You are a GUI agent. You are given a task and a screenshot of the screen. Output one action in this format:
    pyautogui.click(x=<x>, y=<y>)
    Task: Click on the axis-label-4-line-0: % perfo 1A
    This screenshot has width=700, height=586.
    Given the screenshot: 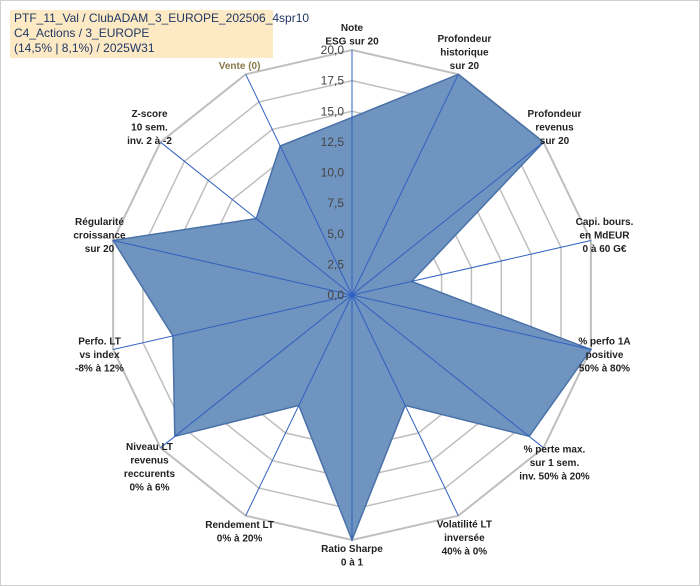 What is the action you would take?
    pyautogui.click(x=604, y=342)
    